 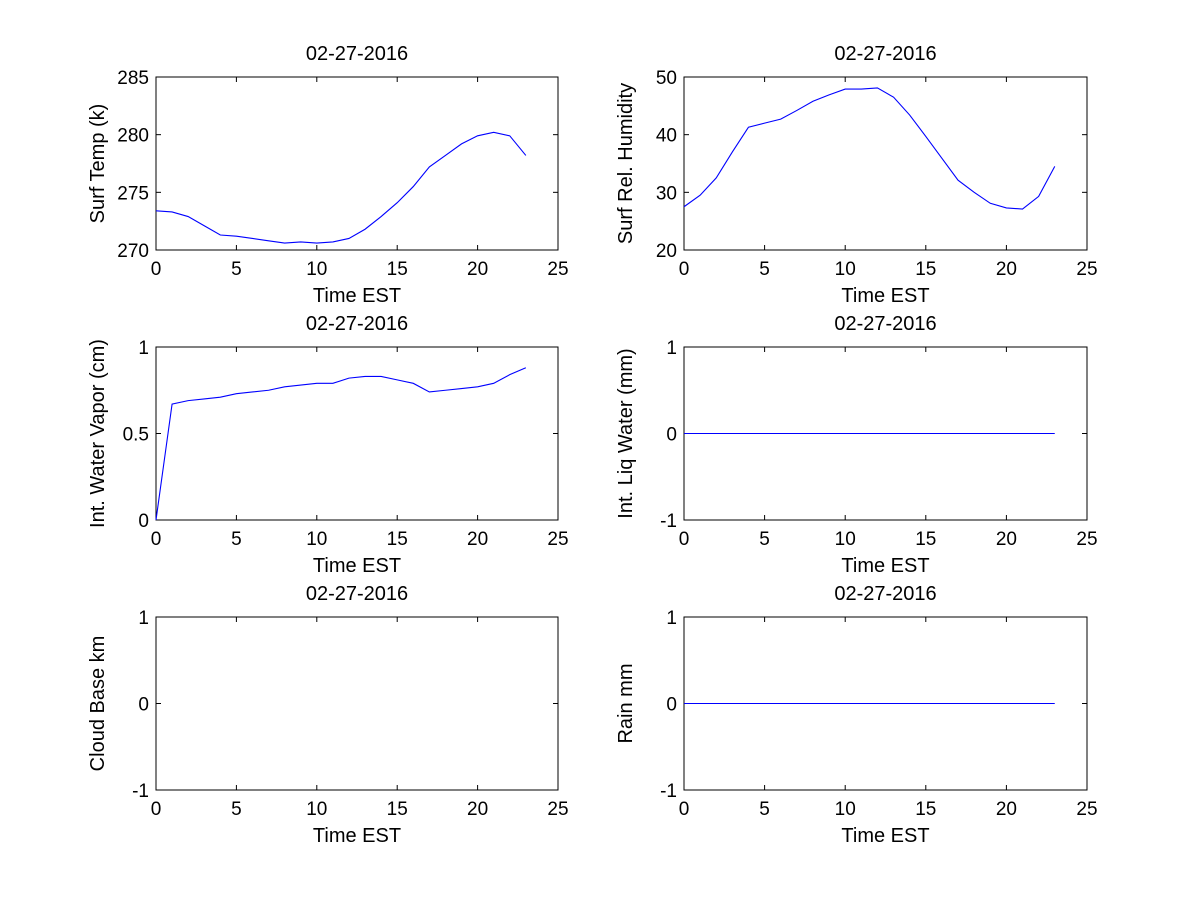 I want to click on y-tick-label: 285, so click(x=133, y=78).